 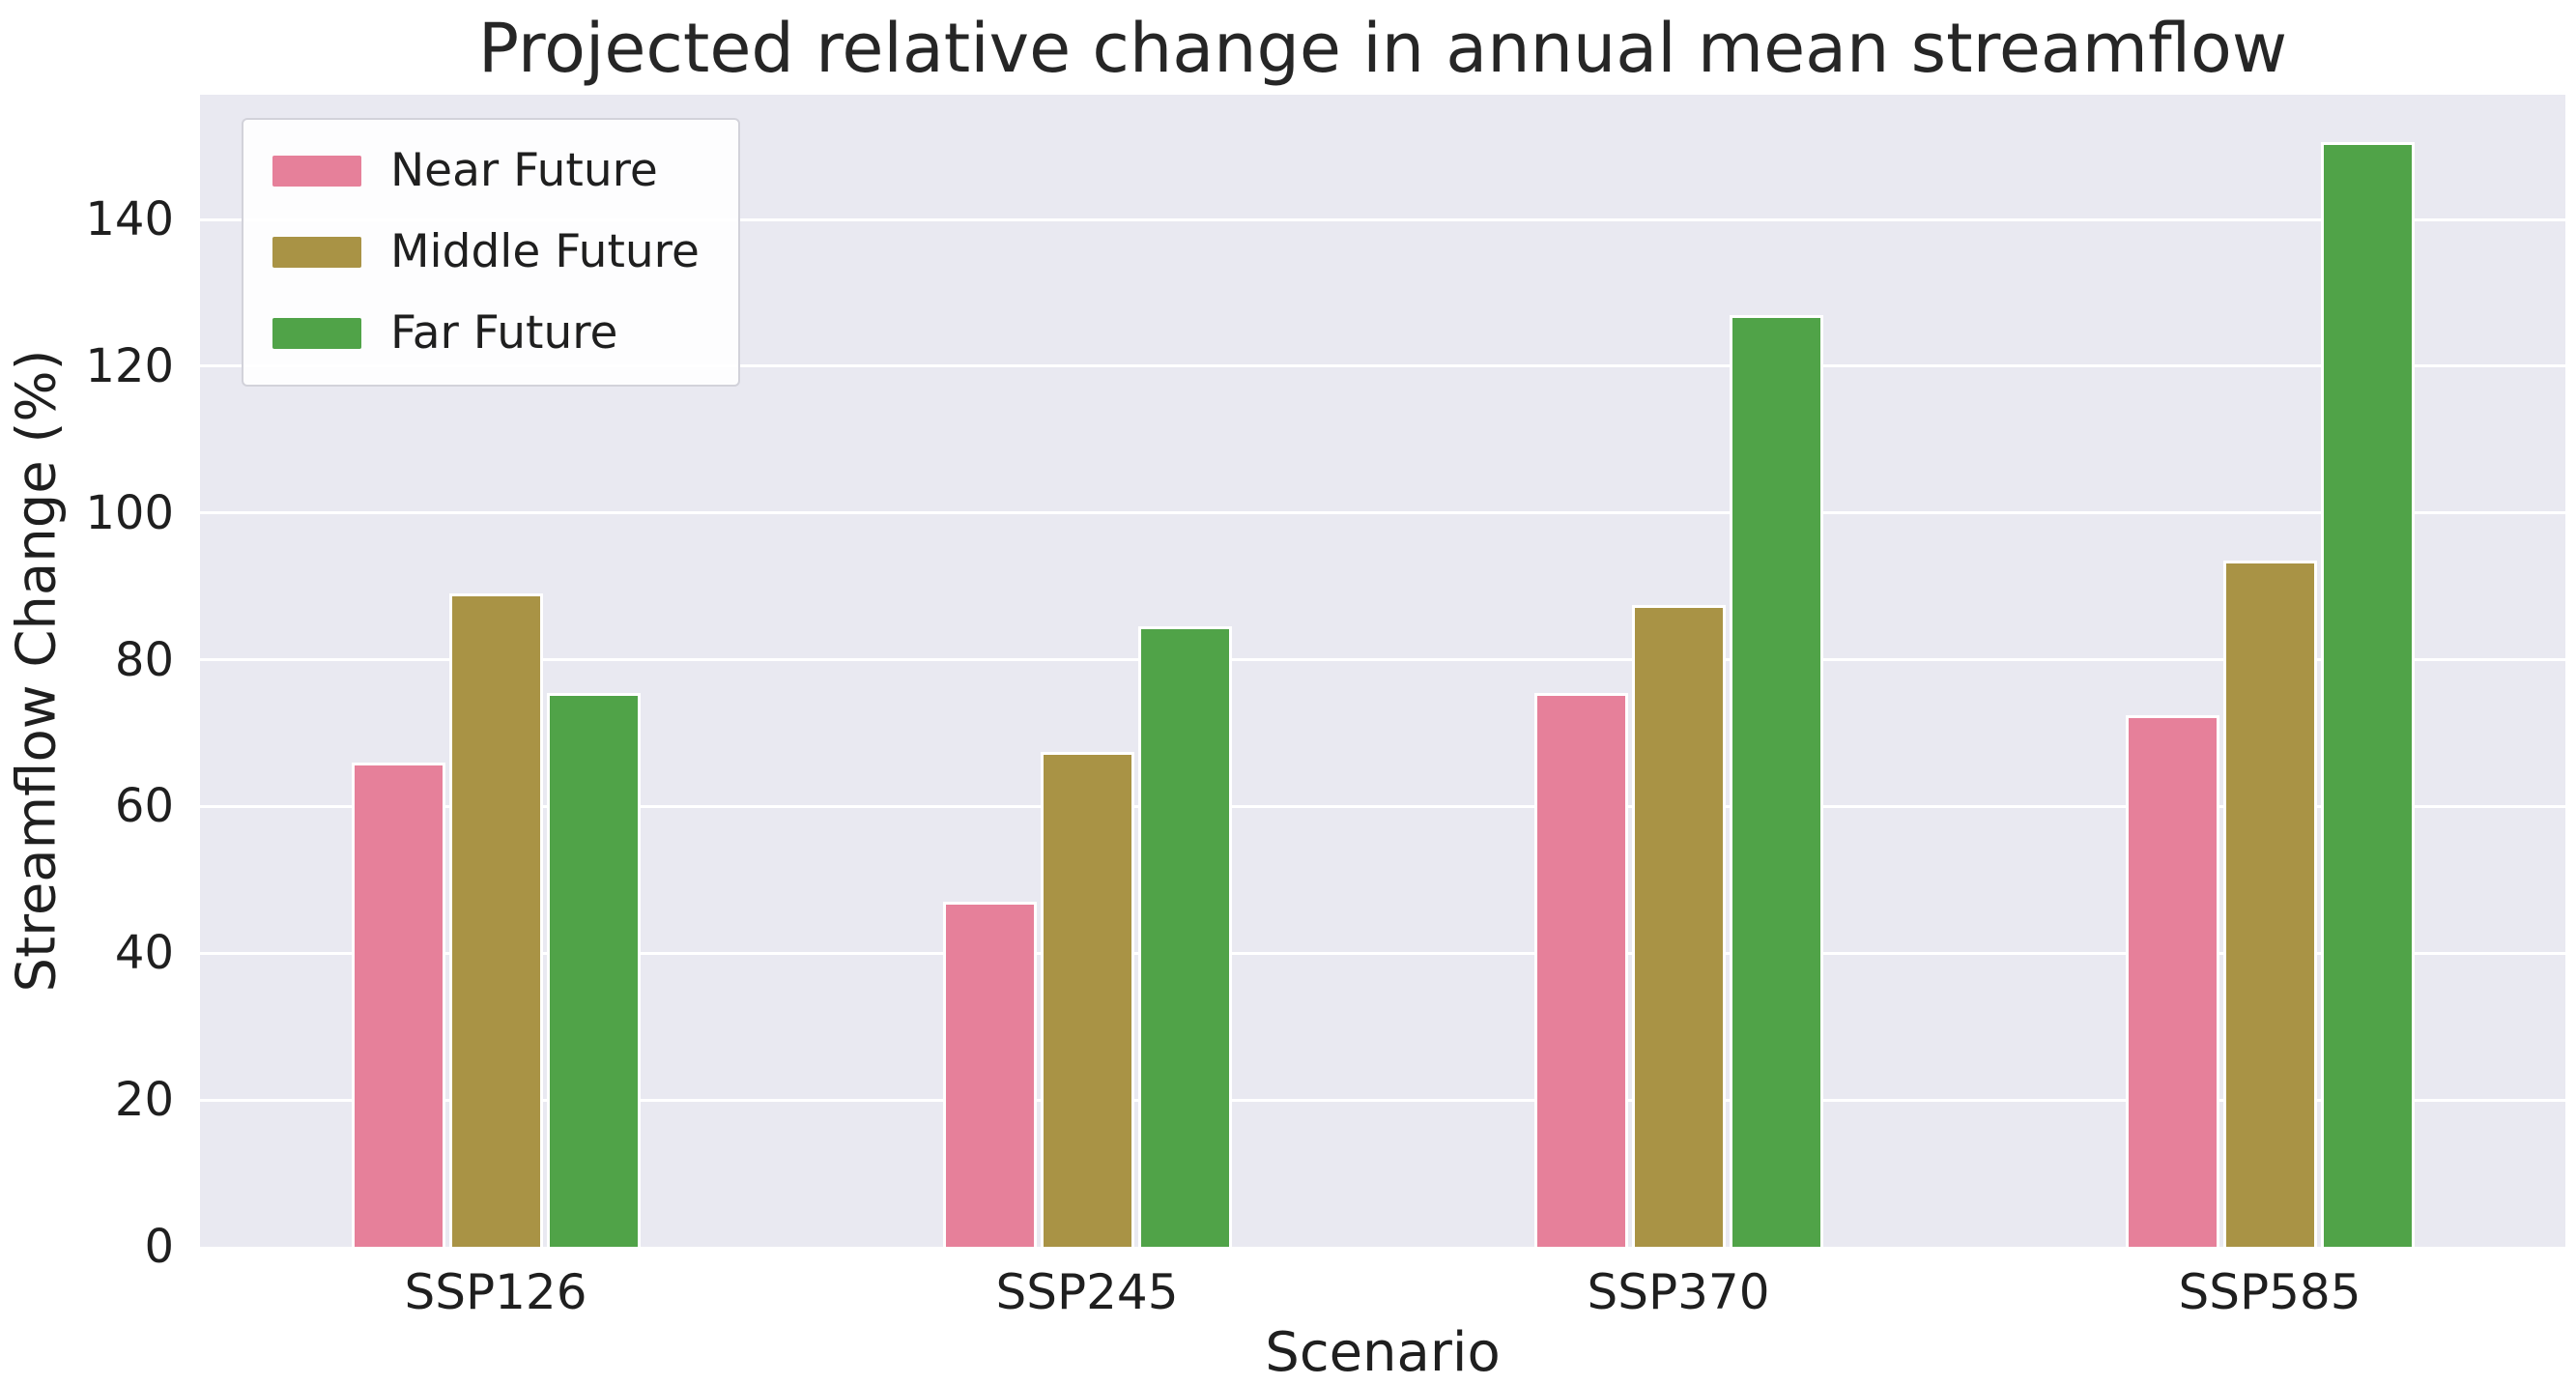 I want to click on legend: Near Future Middle Future Far Future, so click(x=491, y=252).